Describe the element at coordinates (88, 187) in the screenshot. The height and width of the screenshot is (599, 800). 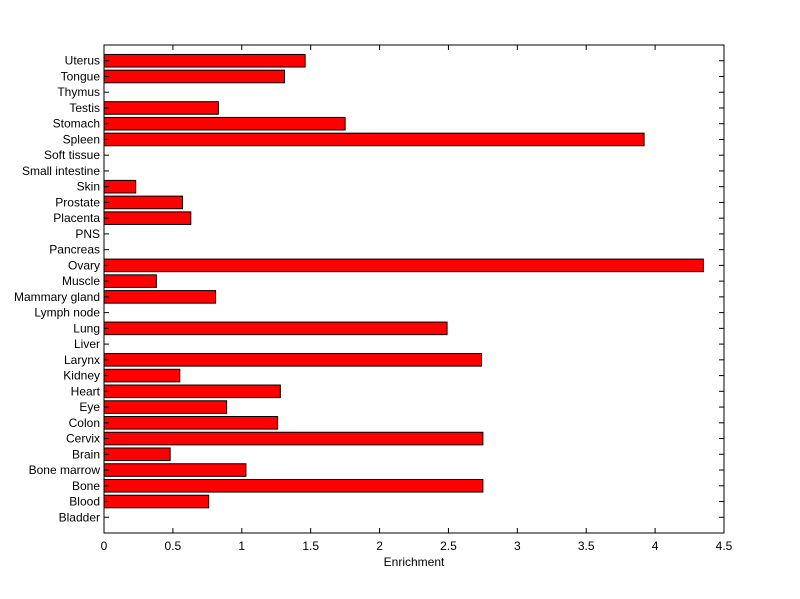
I see `y-tick-label: Skin` at that location.